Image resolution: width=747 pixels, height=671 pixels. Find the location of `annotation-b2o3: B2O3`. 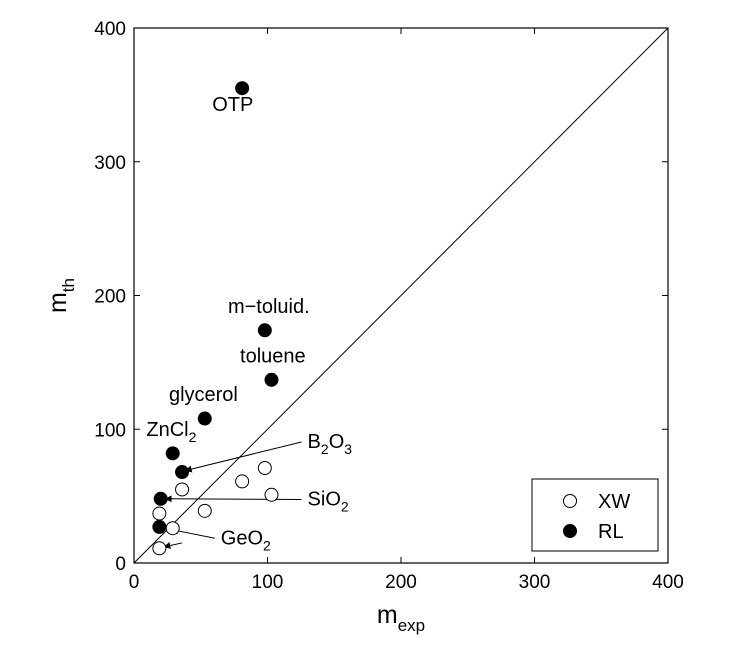

annotation-b2o3: B2O3 is located at coordinates (330, 444).